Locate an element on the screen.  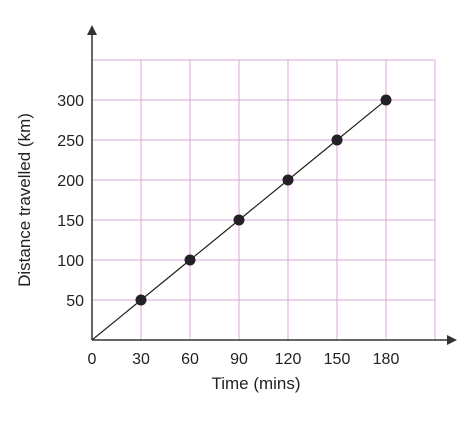
x-tick-label: 180 is located at coordinates (386, 359).